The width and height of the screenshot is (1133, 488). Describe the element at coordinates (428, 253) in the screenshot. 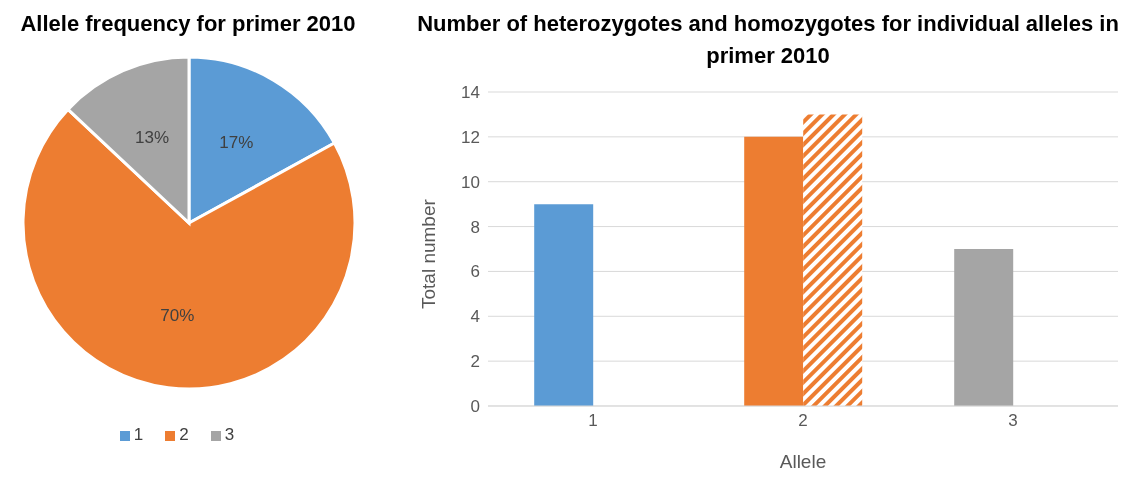

I see `y-axis-title: Total number` at that location.